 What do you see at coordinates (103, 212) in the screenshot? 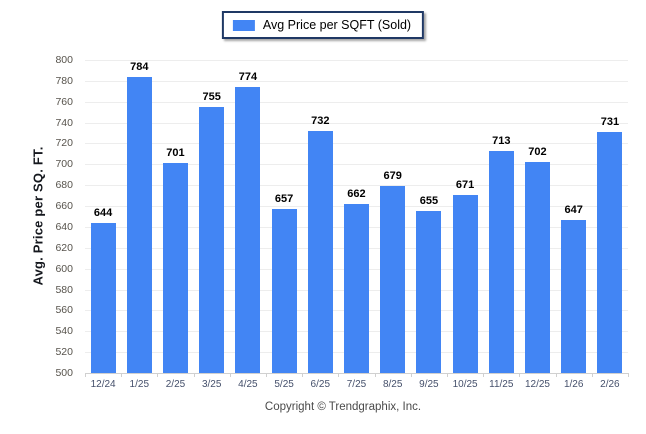
I see `bar-value-label: 644` at bounding box center [103, 212].